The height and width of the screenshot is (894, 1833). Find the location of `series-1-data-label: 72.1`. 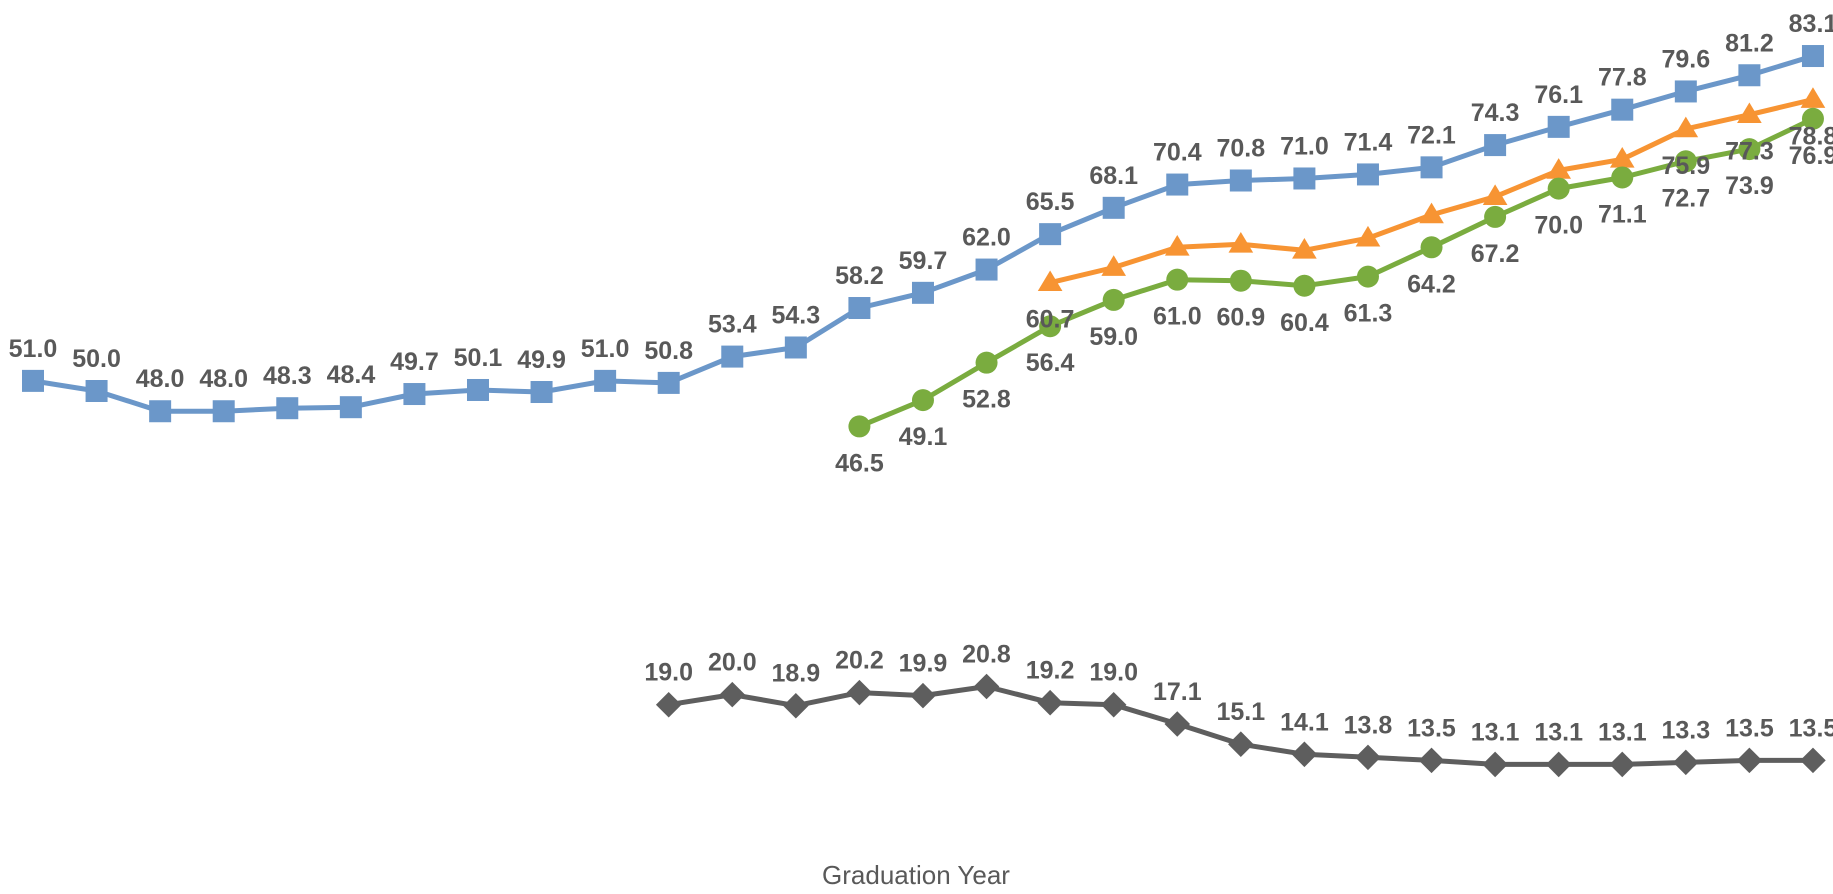

series-1-data-label: 72.1 is located at coordinates (1431, 135).